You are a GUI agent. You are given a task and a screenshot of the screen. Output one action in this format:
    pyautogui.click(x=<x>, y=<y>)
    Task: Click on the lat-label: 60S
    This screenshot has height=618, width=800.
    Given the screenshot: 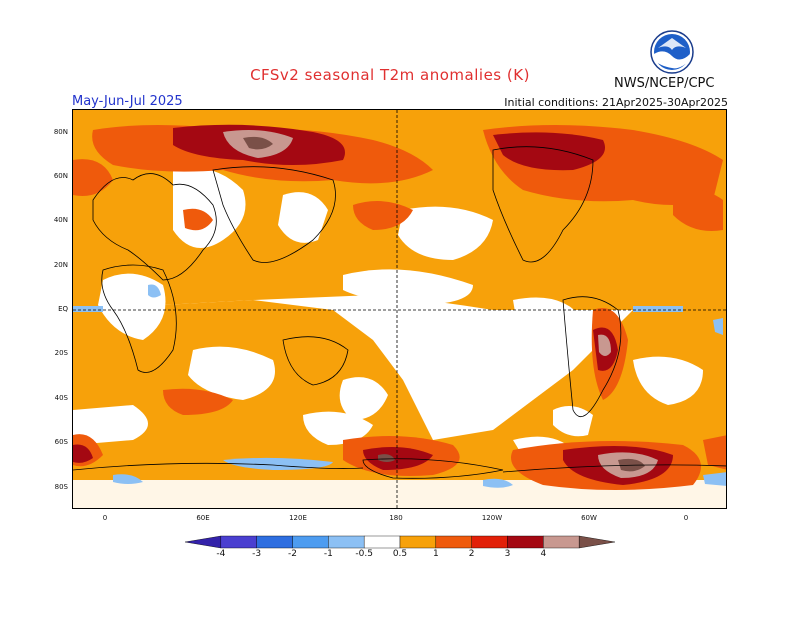 What is the action you would take?
    pyautogui.click(x=61, y=442)
    